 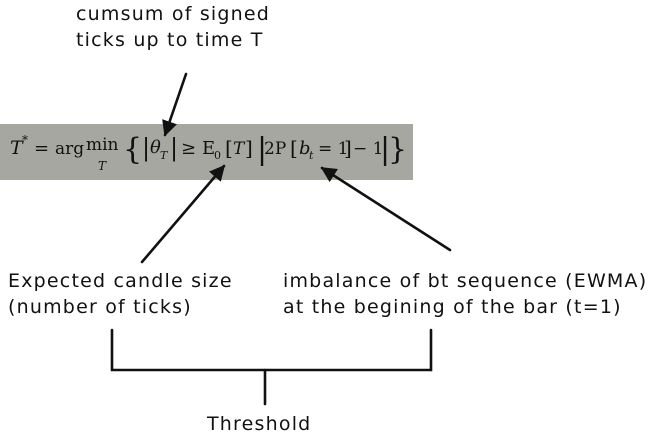 What do you see at coordinates (146, 148) in the screenshot?
I see `formula-bar-1: |` at bounding box center [146, 148].